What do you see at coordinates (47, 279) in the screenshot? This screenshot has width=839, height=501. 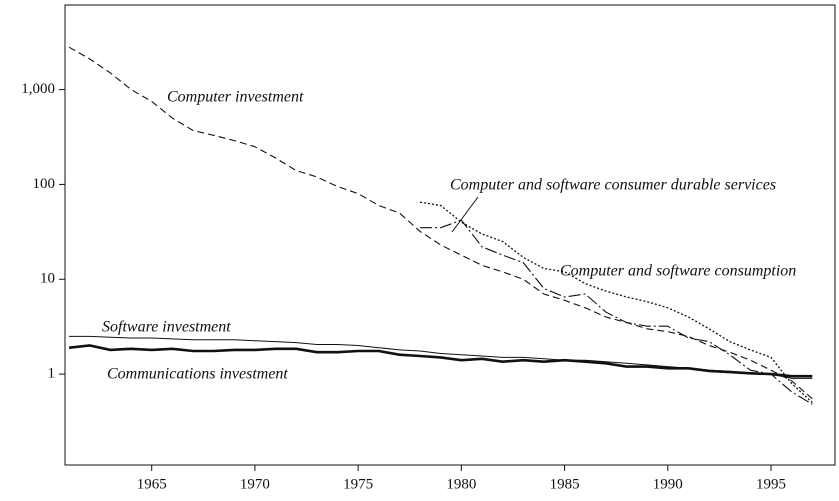 I see `y-tick-label: 10` at bounding box center [47, 279].